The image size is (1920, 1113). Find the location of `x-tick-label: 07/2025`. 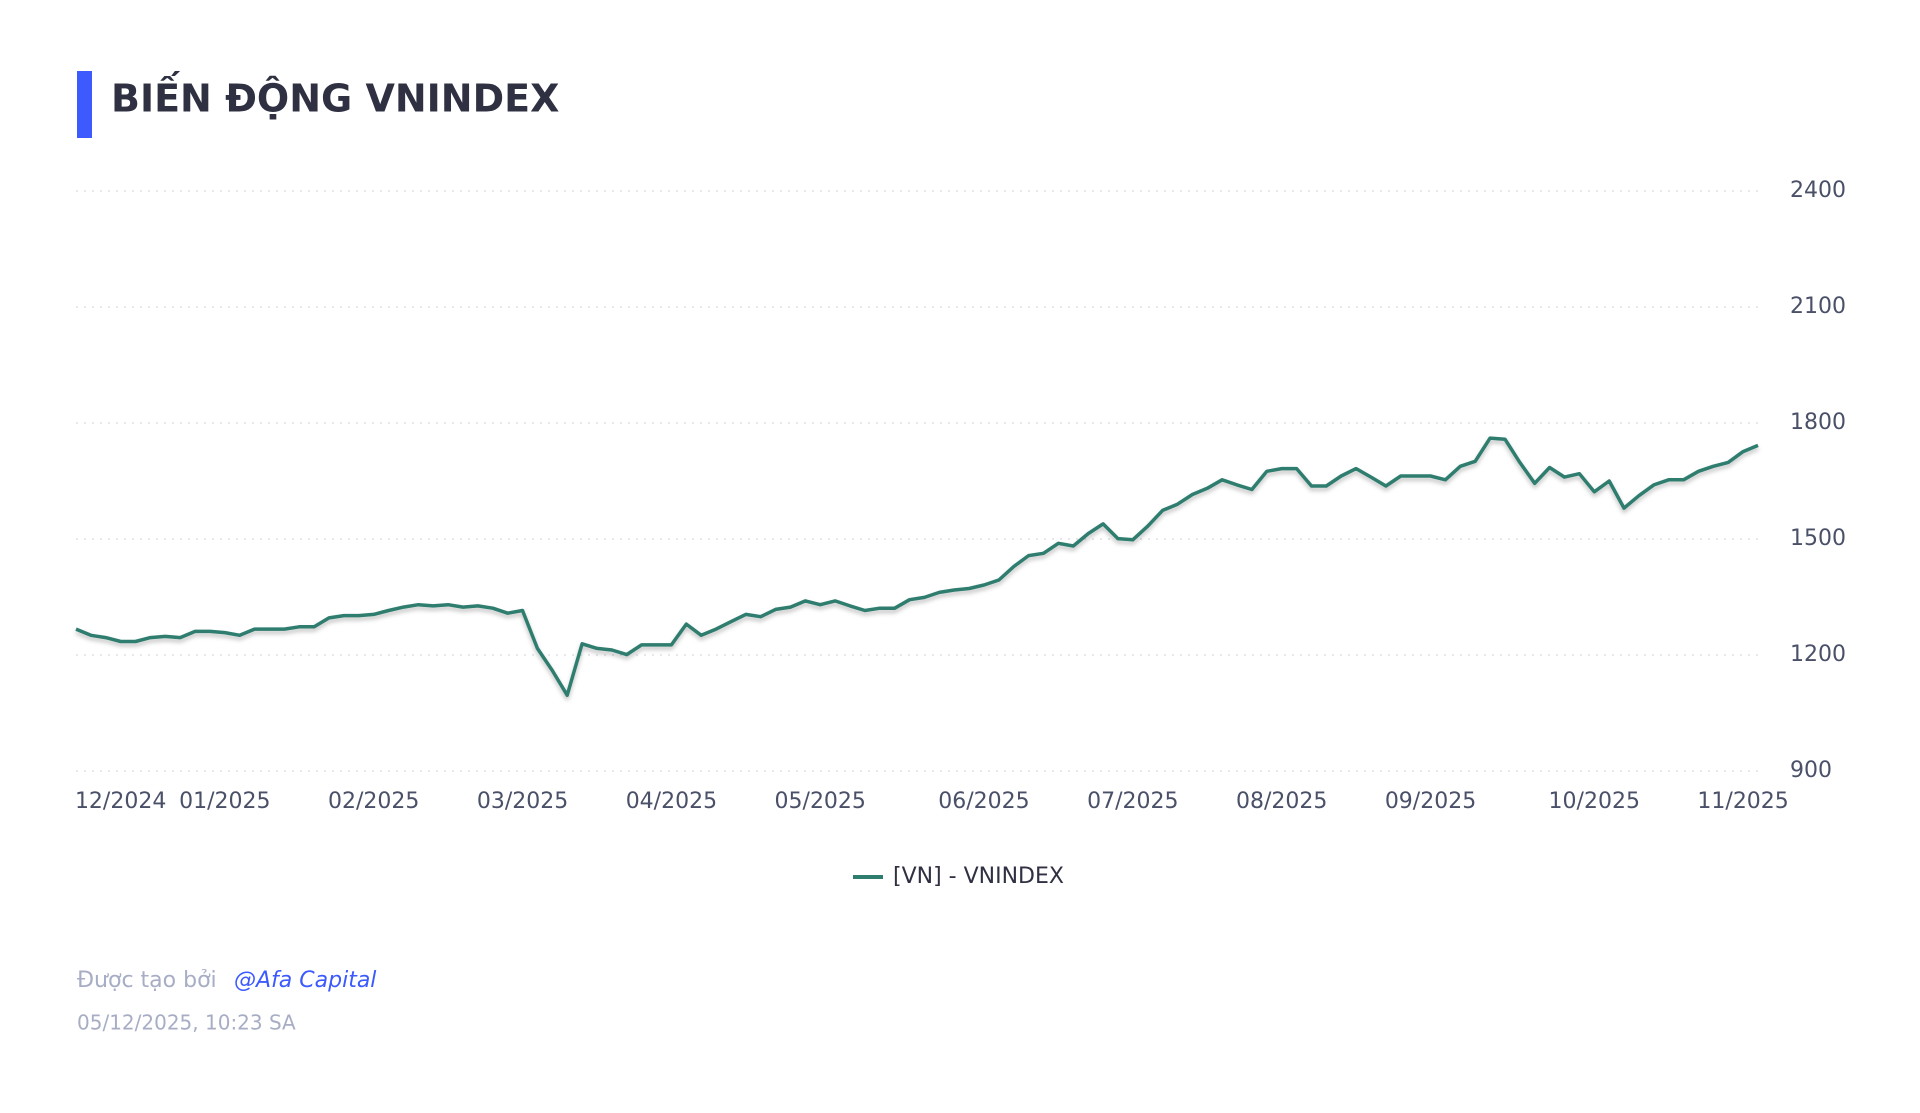

x-tick-label: 07/2025 is located at coordinates (1132, 801).